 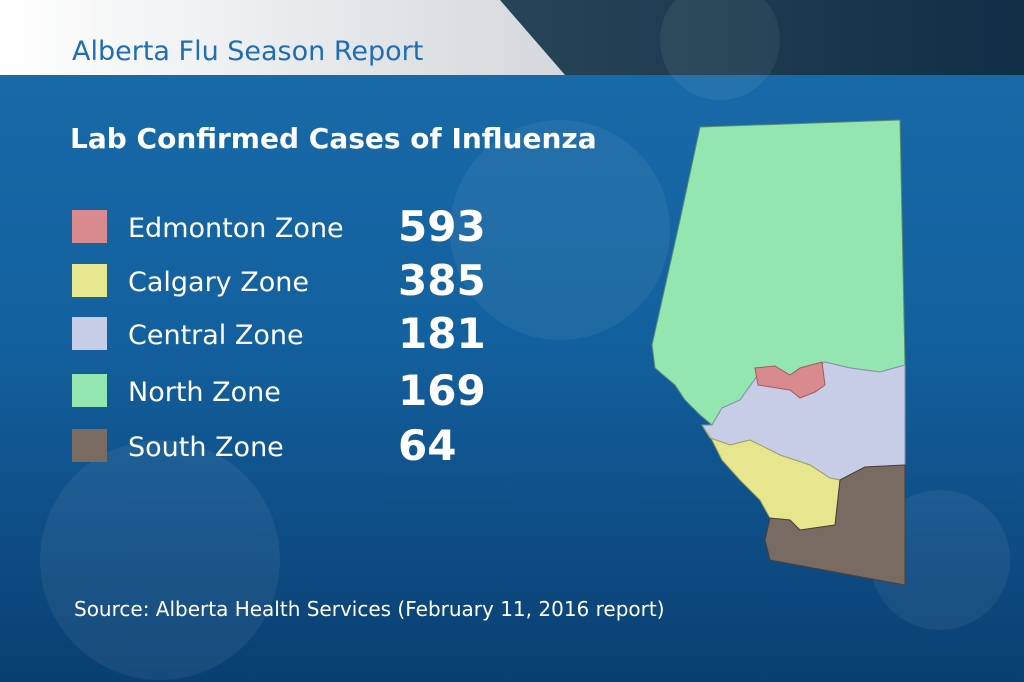 What do you see at coordinates (442, 226) in the screenshot?
I see `zone-value: 593` at bounding box center [442, 226].